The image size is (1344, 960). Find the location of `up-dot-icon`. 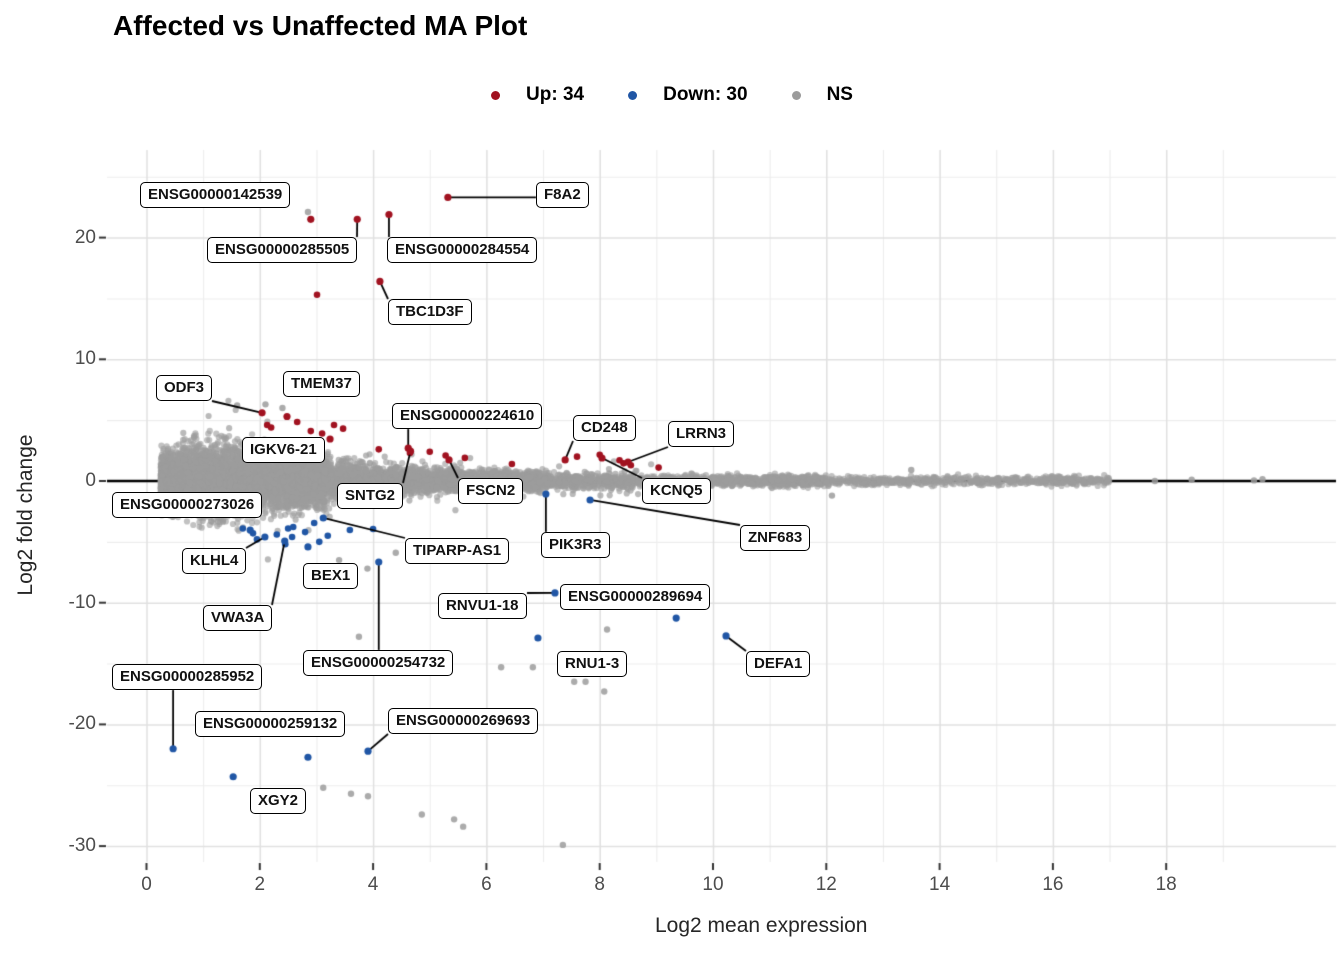

up-dot-icon is located at coordinates (496, 95).